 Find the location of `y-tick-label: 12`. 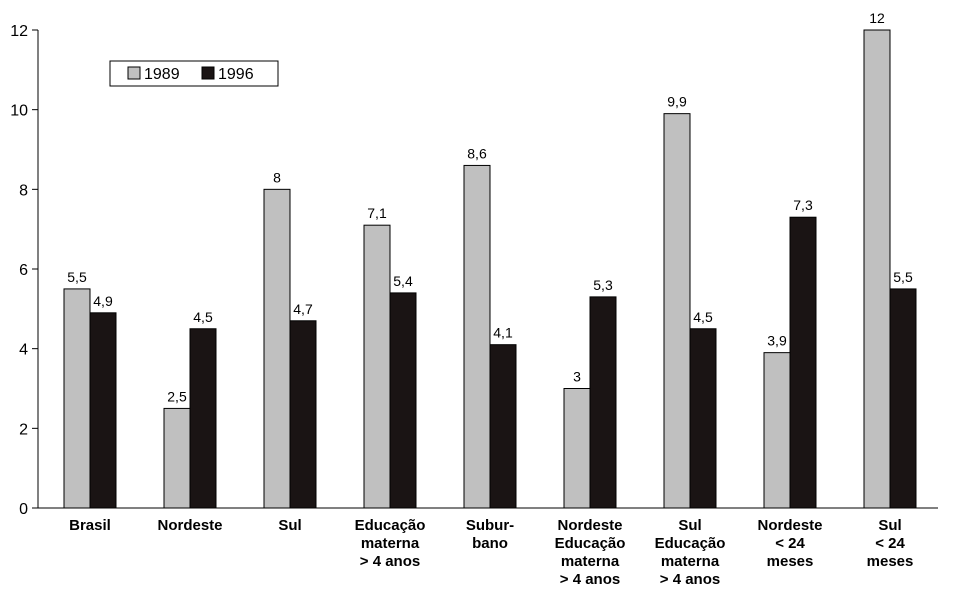

y-tick-label: 12 is located at coordinates (19, 31).